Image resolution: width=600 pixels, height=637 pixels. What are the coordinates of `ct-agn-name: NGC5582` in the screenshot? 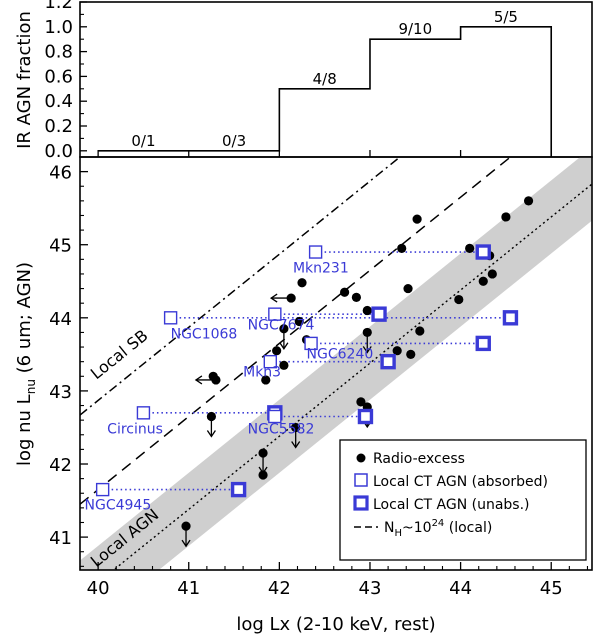 It's located at (281, 429).